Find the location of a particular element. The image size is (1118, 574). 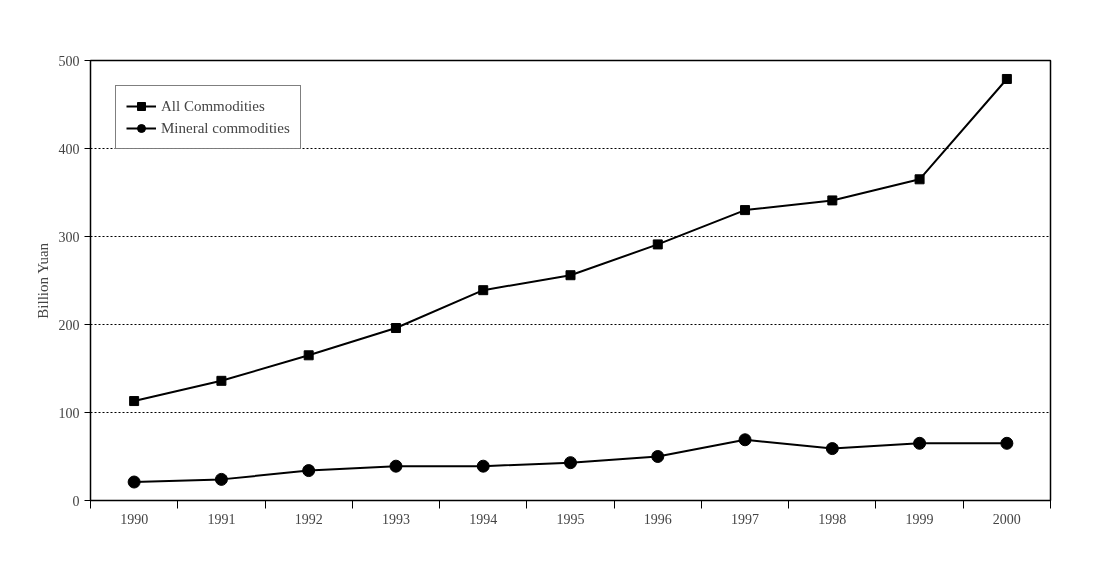

x-tick-label: 1995 is located at coordinates (570, 519).